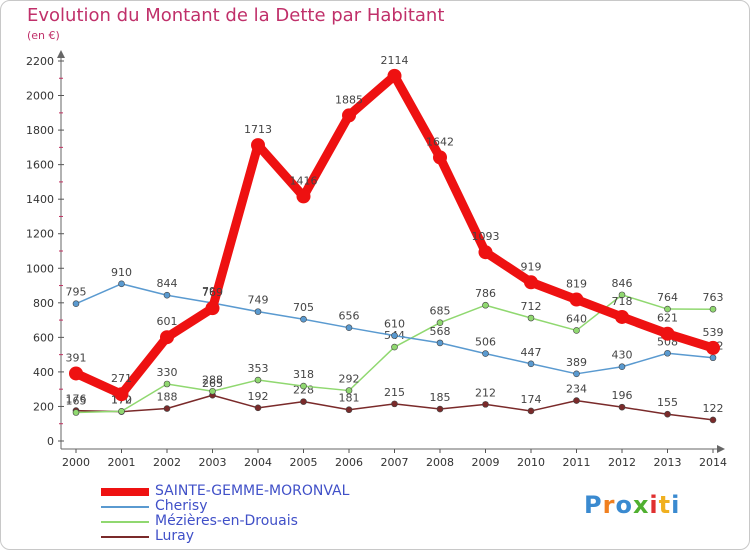 Image resolution: width=750 pixels, height=550 pixels. I want to click on y-tick-label: 1800, so click(40, 130).